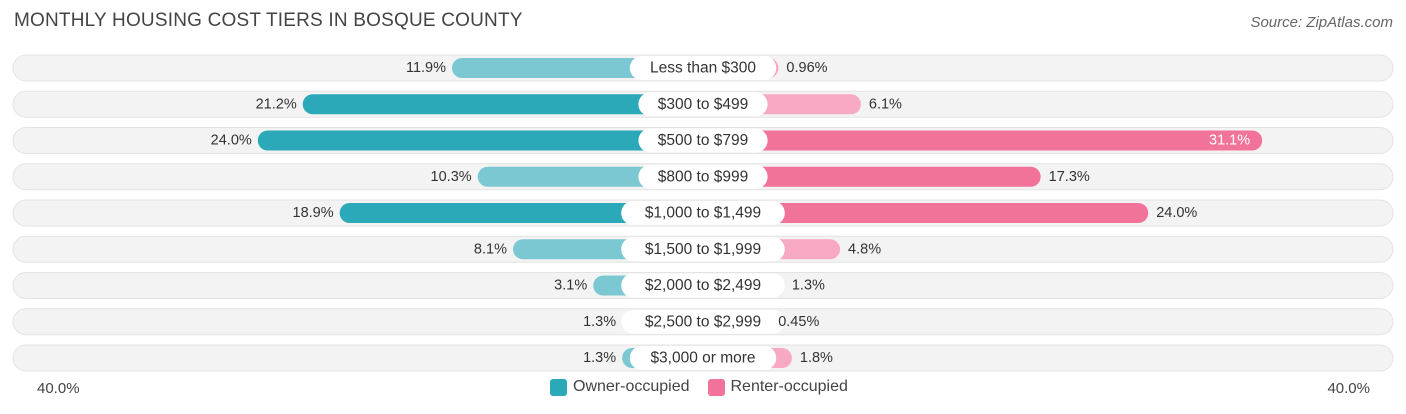 The height and width of the screenshot is (414, 1406). Describe the element at coordinates (789, 386) in the screenshot. I see `legend-label-renter: Renter-occupied` at that location.